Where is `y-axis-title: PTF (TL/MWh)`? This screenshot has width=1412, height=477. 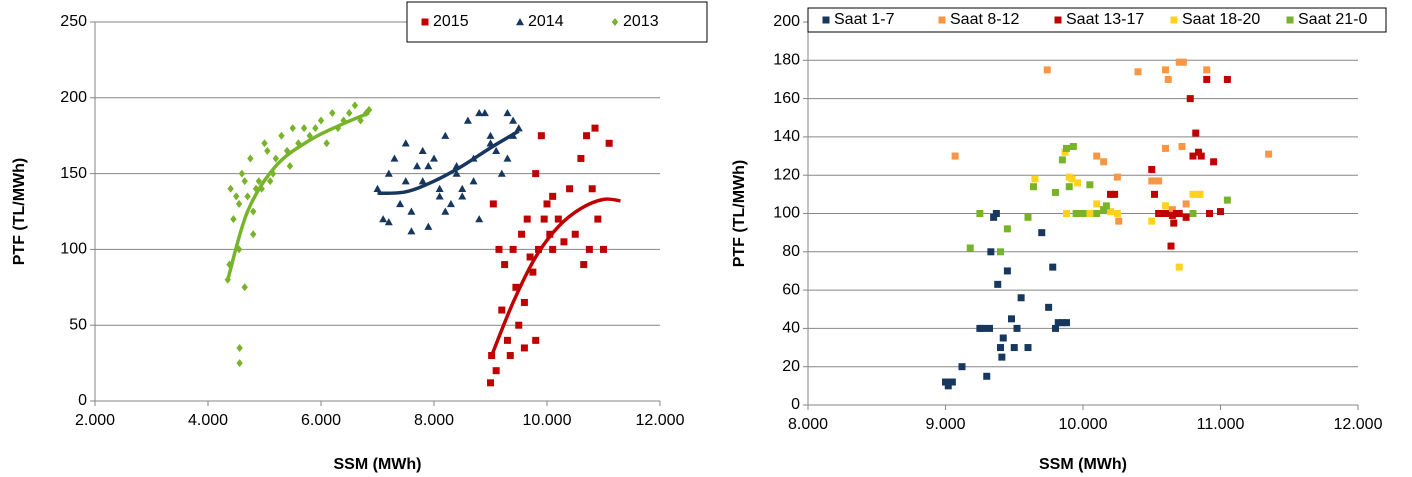 y-axis-title: PTF (TL/MWh) is located at coordinates (19, 212).